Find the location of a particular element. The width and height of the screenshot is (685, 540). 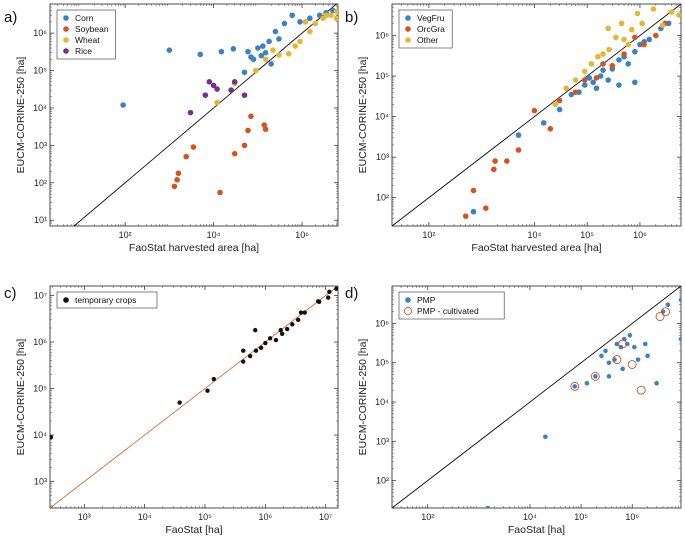

x-tick-label: 10² is located at coordinates (125, 235).